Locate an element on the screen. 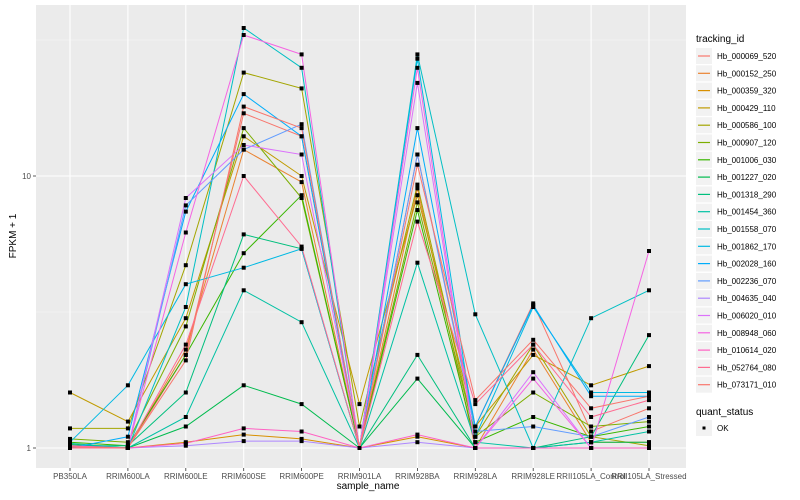  x-tick-label: RRIM600PE is located at coordinates (301, 476).